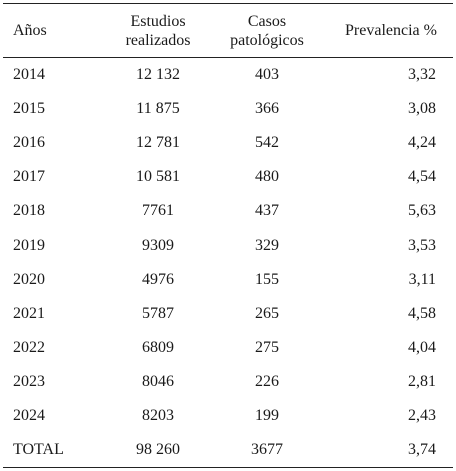 Image resolution: width=456 pixels, height=471 pixels. Describe the element at coordinates (29, 313) in the screenshot. I see `cell-year: 2021` at that location.